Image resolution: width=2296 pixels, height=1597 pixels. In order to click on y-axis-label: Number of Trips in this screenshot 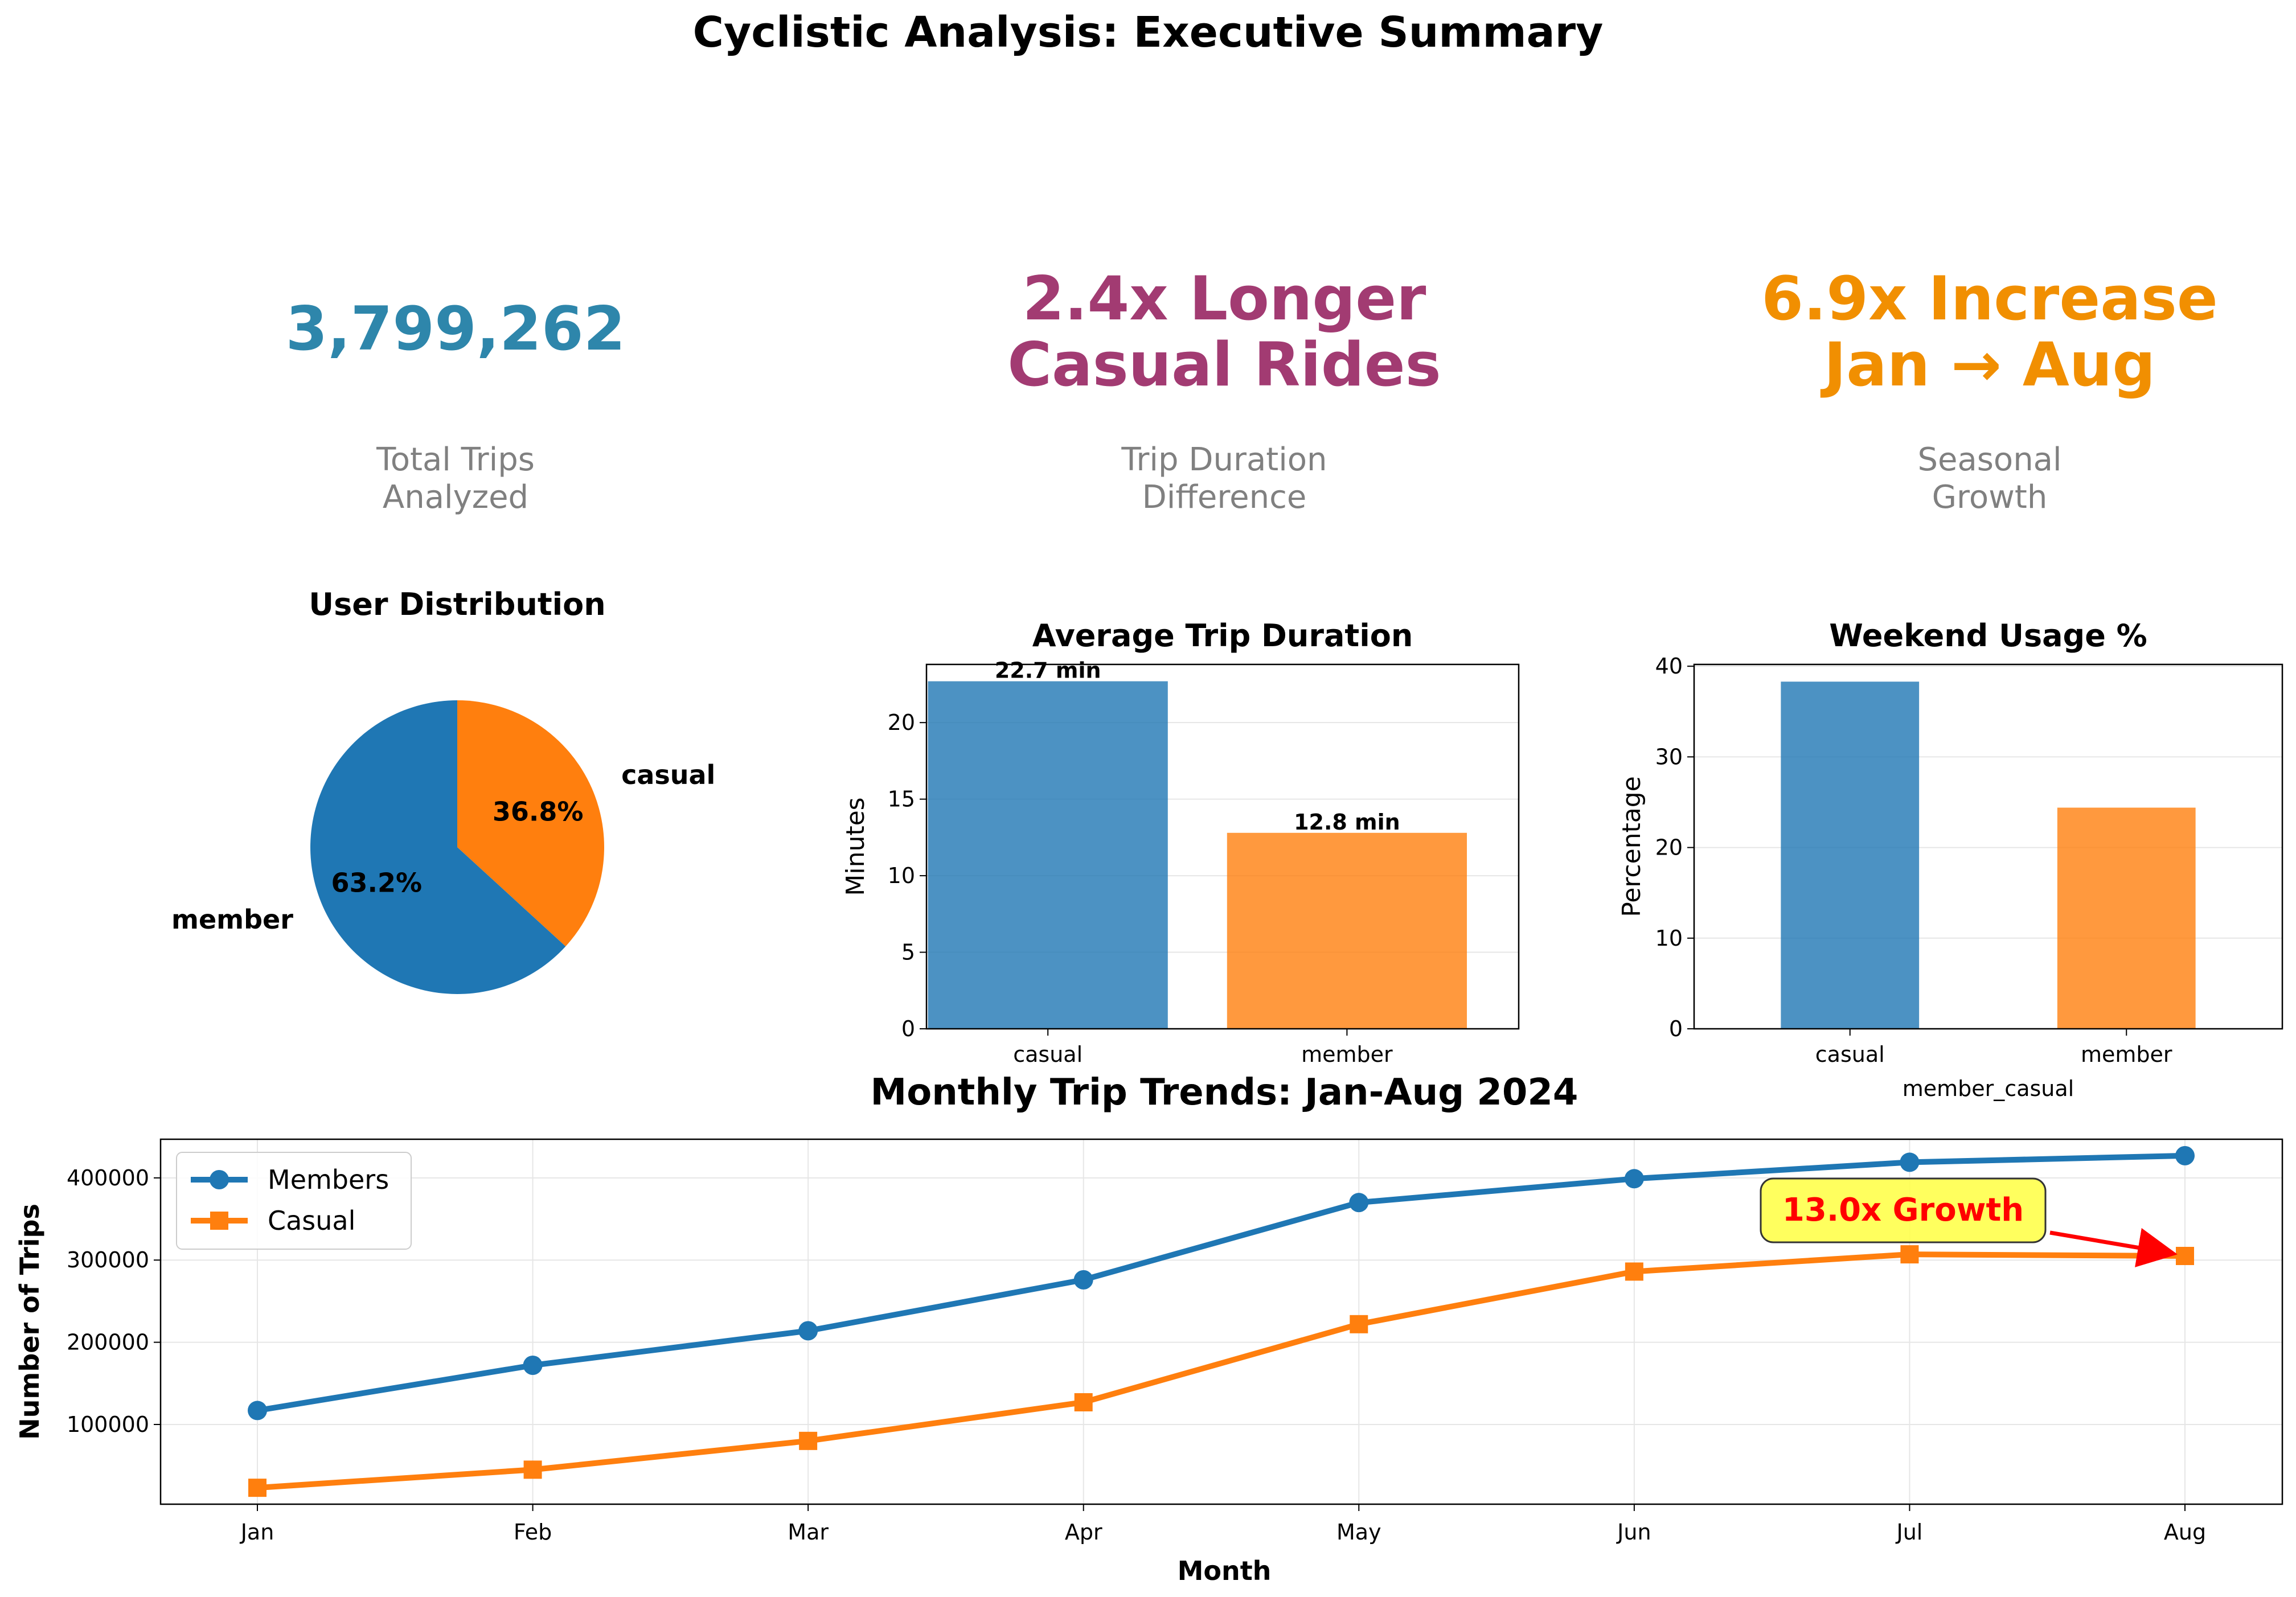, I will do `click(29, 1322)`.